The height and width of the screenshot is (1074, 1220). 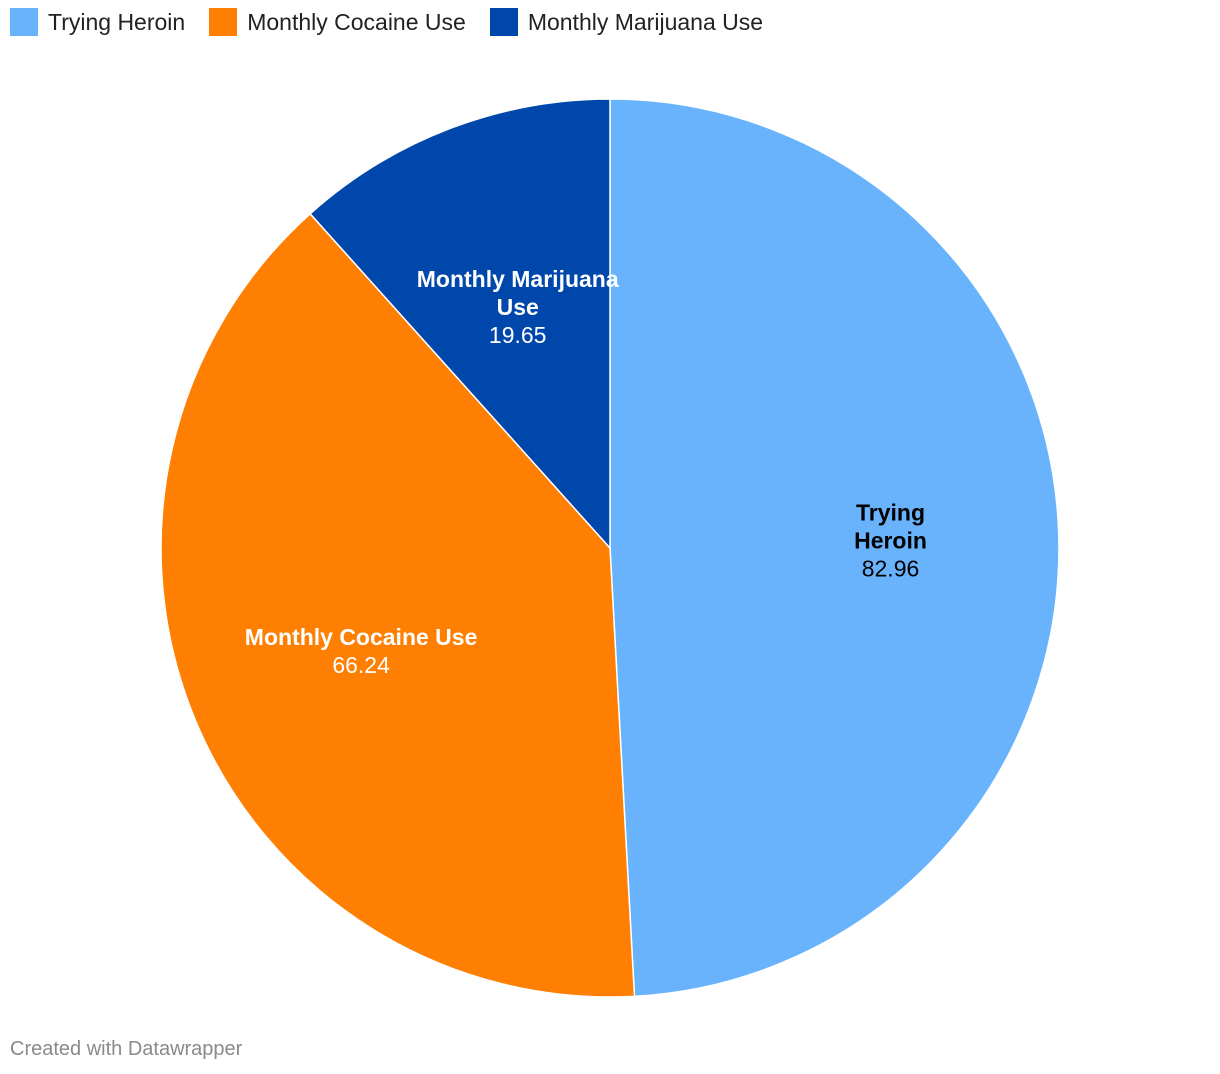 What do you see at coordinates (890, 512) in the screenshot?
I see `slice-category-label: Trying` at bounding box center [890, 512].